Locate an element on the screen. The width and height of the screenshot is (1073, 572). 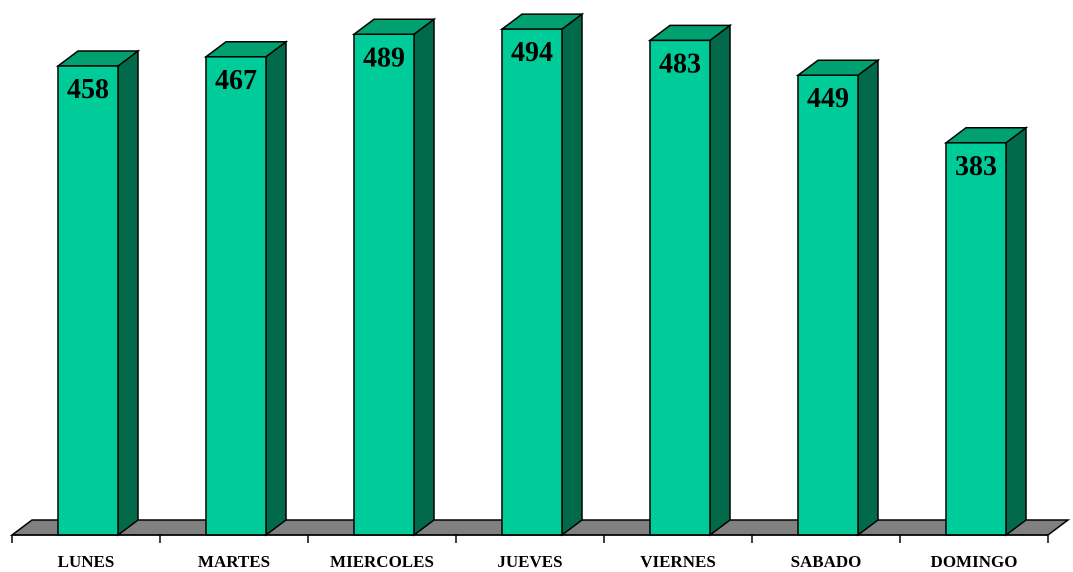
bar-martes: 467 is located at coordinates (246, 288).